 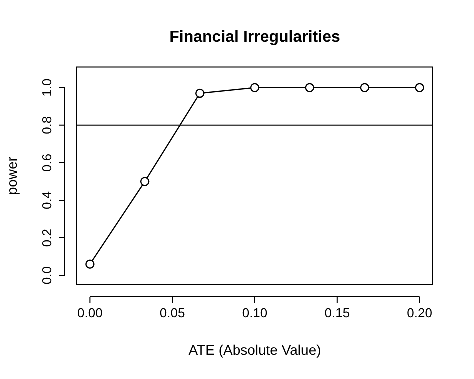 I want to click on y-tick-label: 0.6, so click(x=47, y=163).